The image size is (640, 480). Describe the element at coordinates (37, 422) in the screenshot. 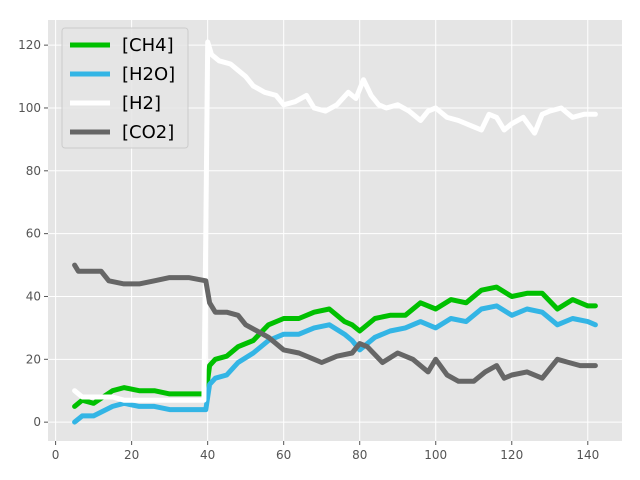

I see `y-tick-label: 0` at that location.